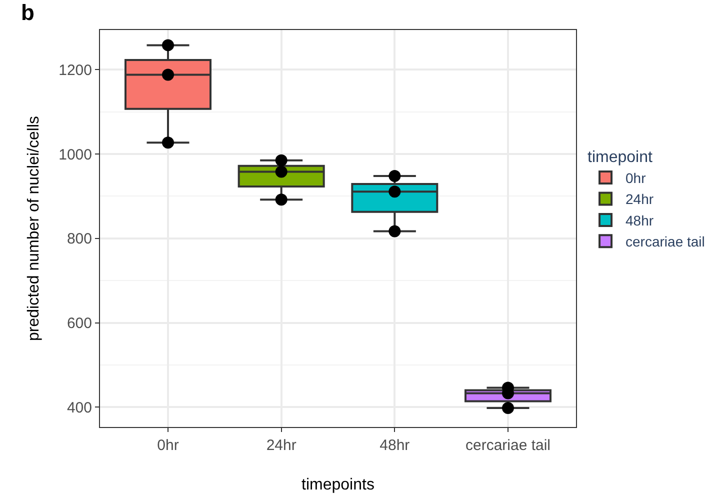  What do you see at coordinates (27, 12) in the screenshot?
I see `text: b` at bounding box center [27, 12].